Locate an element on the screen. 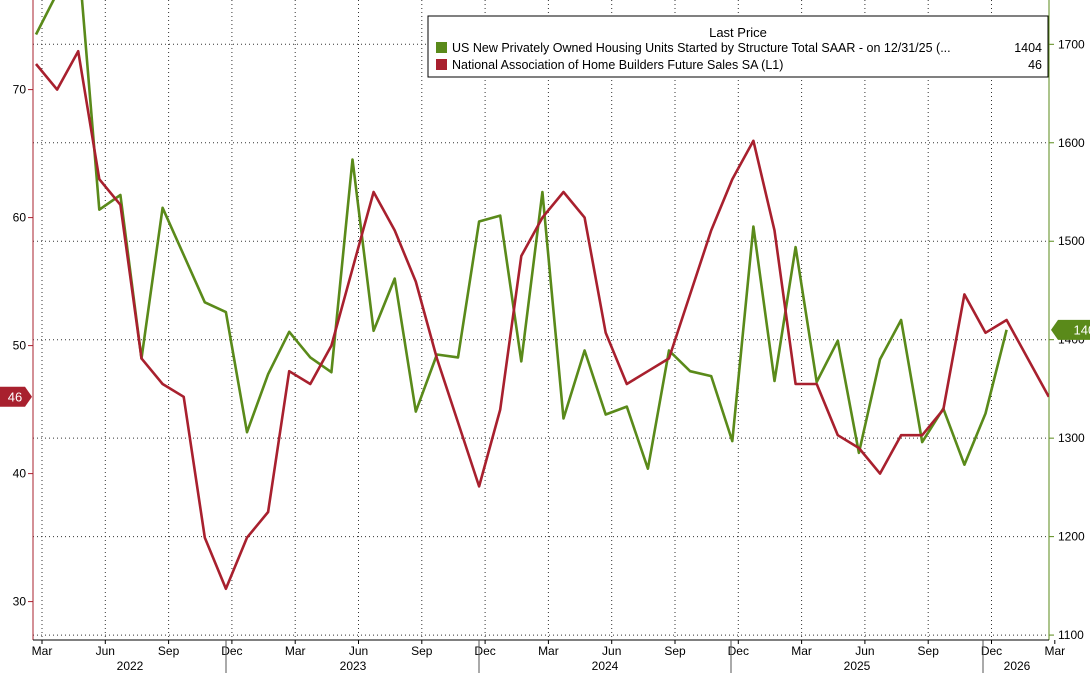 The width and height of the screenshot is (1090, 673). last-value-label-housing-starts: 1404 is located at coordinates (1082, 329).